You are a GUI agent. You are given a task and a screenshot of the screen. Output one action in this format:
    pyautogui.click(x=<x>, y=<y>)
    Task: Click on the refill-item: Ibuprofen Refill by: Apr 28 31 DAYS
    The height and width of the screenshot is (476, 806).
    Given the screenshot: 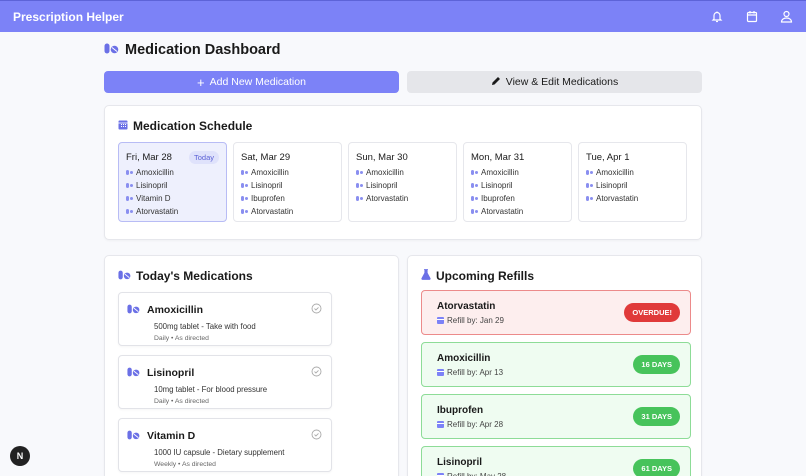 What is the action you would take?
    pyautogui.click(x=556, y=416)
    